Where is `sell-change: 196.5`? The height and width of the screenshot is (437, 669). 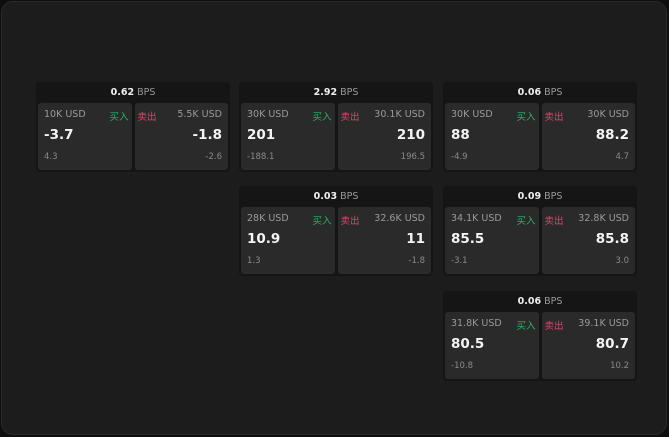 sell-change: 196.5 is located at coordinates (412, 157).